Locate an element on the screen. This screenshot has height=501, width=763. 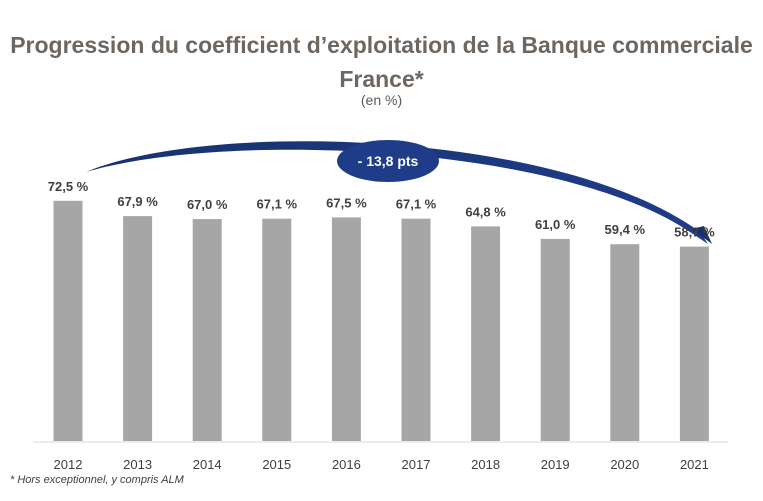
annotation-label: - 13,8 pts is located at coordinates (388, 161).